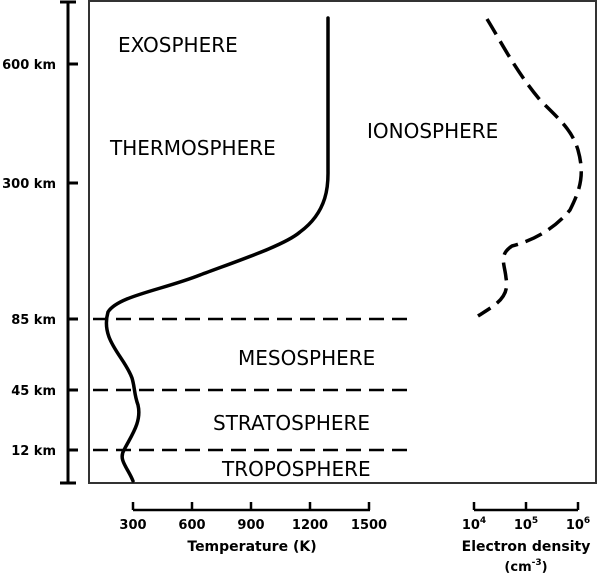 This screenshot has width=600, height=575. Describe the element at coordinates (530, 168) in the screenshot. I see `electron-density-curve` at that location.